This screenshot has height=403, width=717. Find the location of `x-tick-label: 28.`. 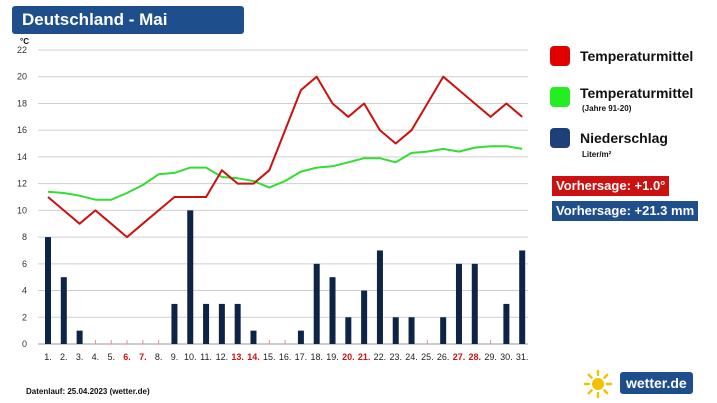

x-tick-label: 28. is located at coordinates (475, 357).